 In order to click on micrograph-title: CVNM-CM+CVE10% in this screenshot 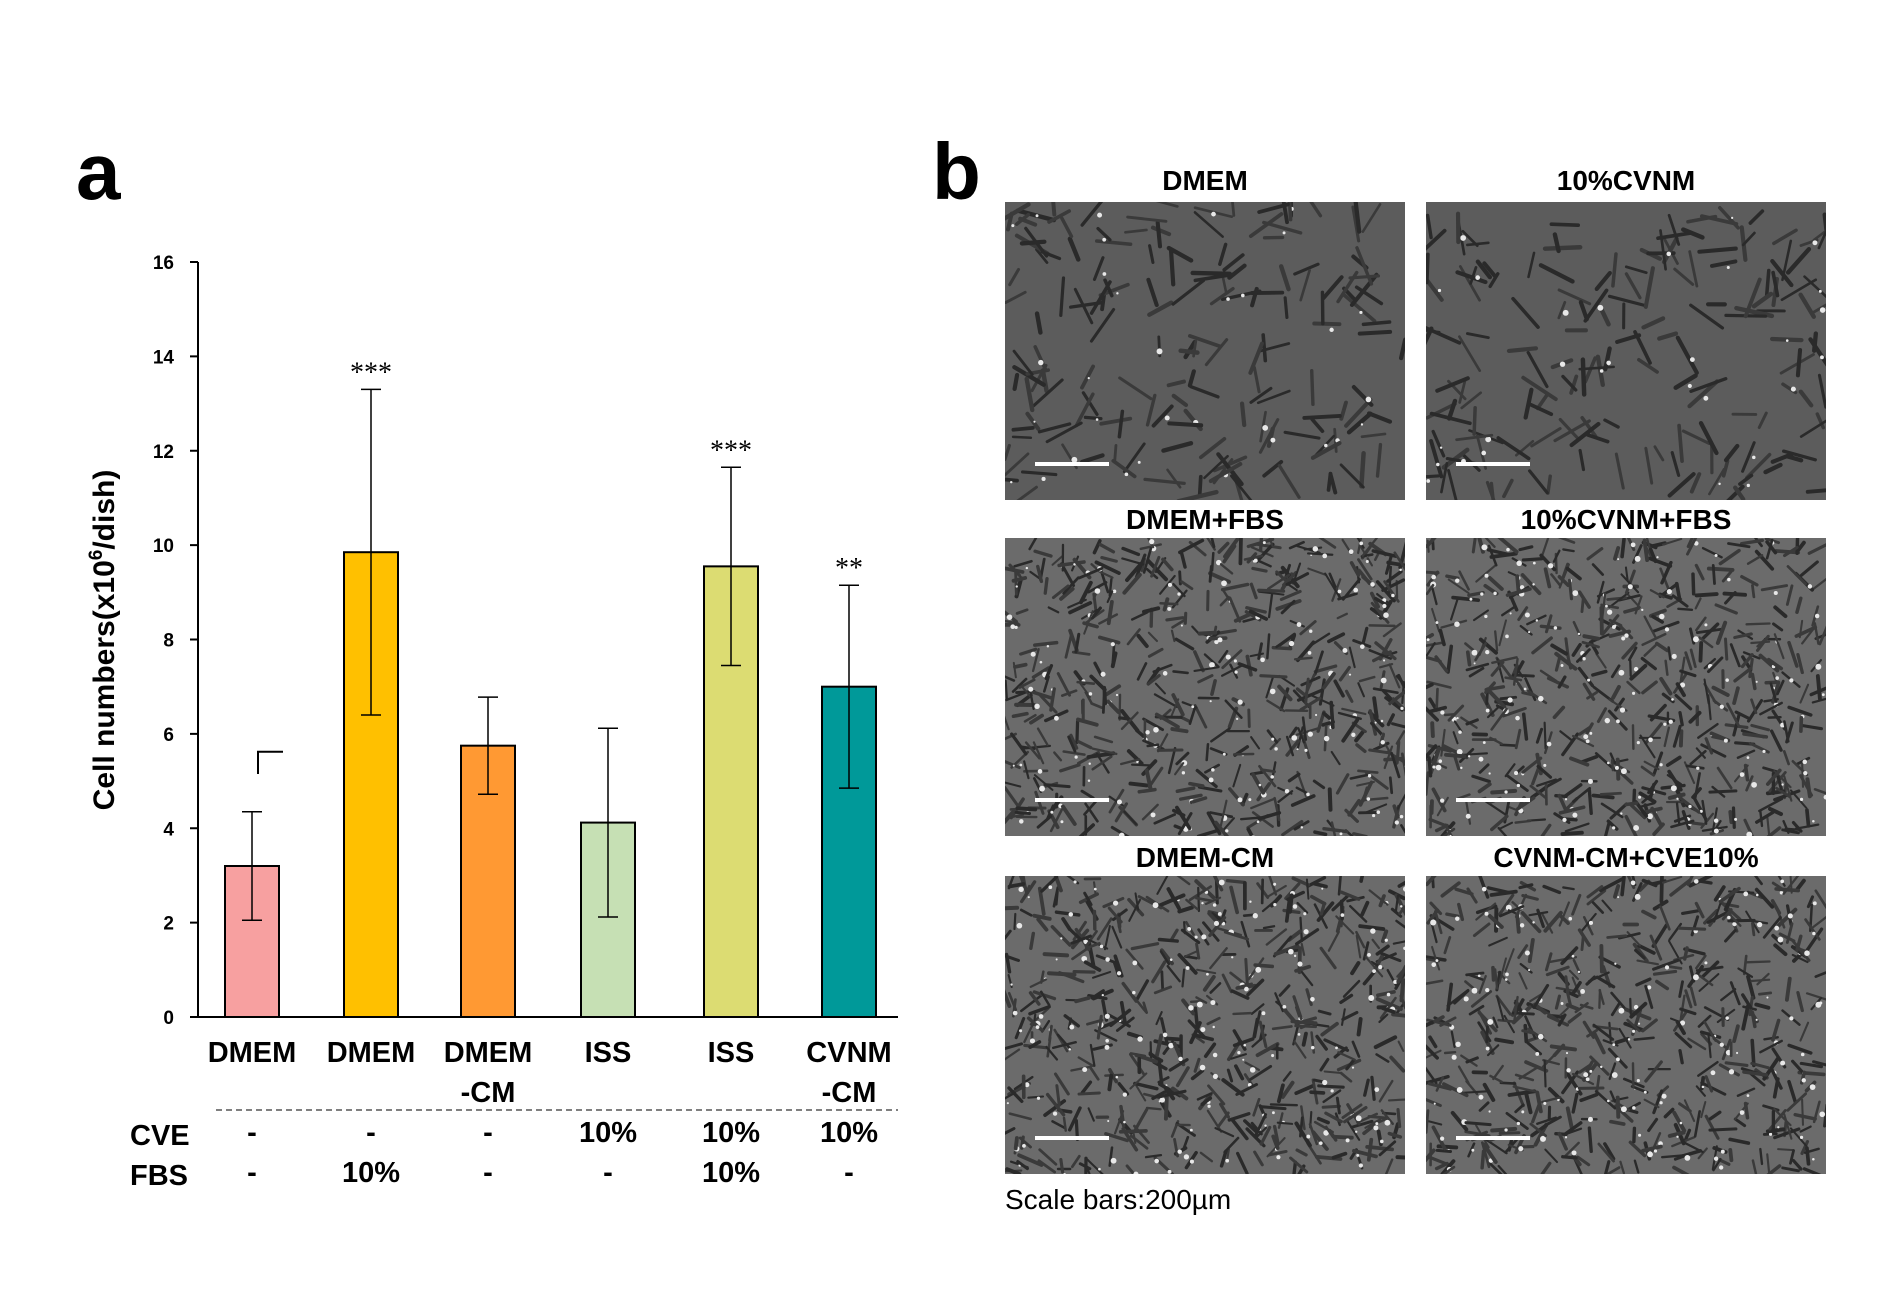, I will do `click(1626, 857)`.